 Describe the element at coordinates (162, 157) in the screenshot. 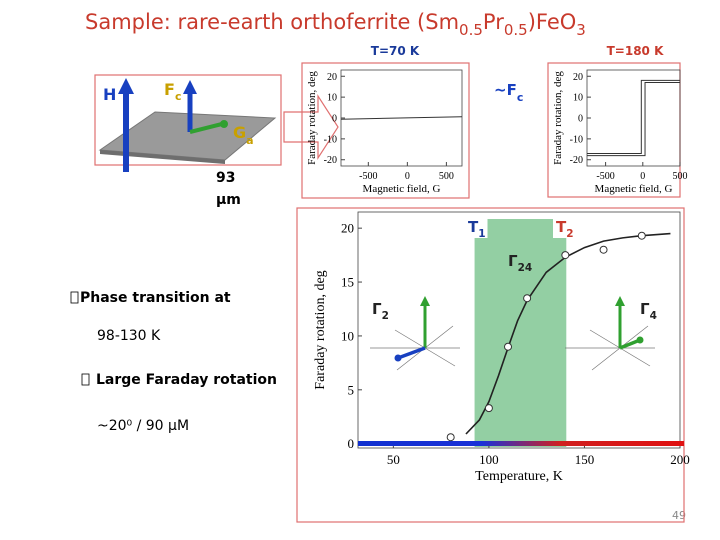

I see `plate-edge` at that location.